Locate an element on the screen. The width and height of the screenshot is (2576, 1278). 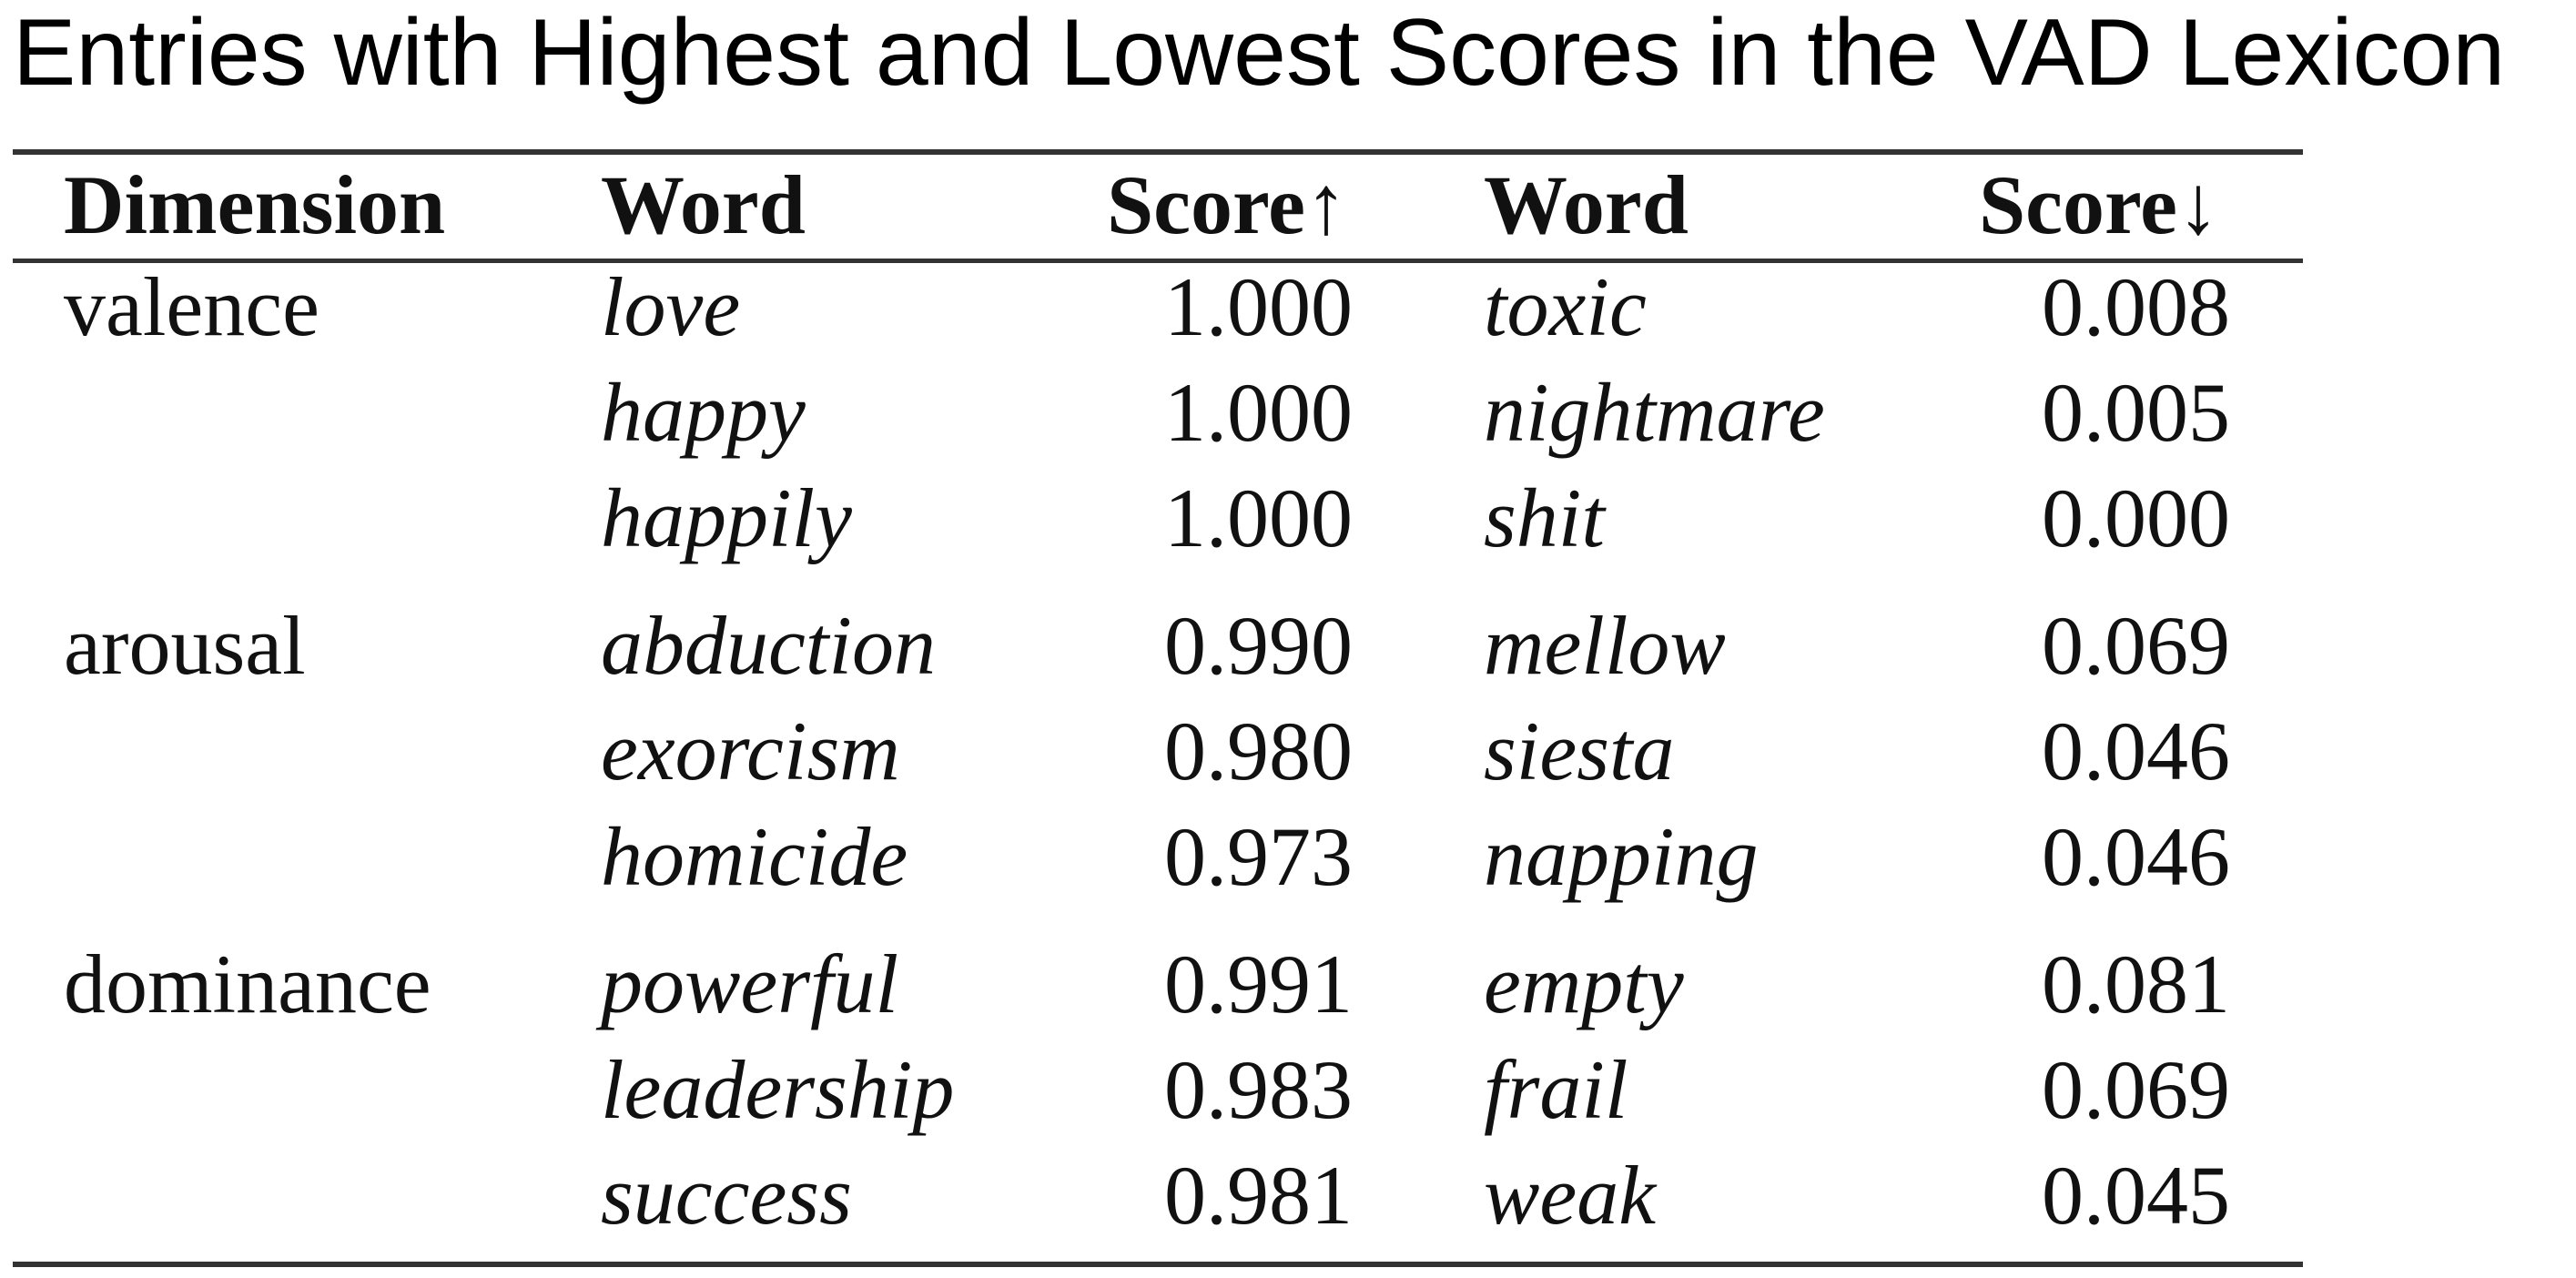
cell-dimension: valence is located at coordinates (191, 306).